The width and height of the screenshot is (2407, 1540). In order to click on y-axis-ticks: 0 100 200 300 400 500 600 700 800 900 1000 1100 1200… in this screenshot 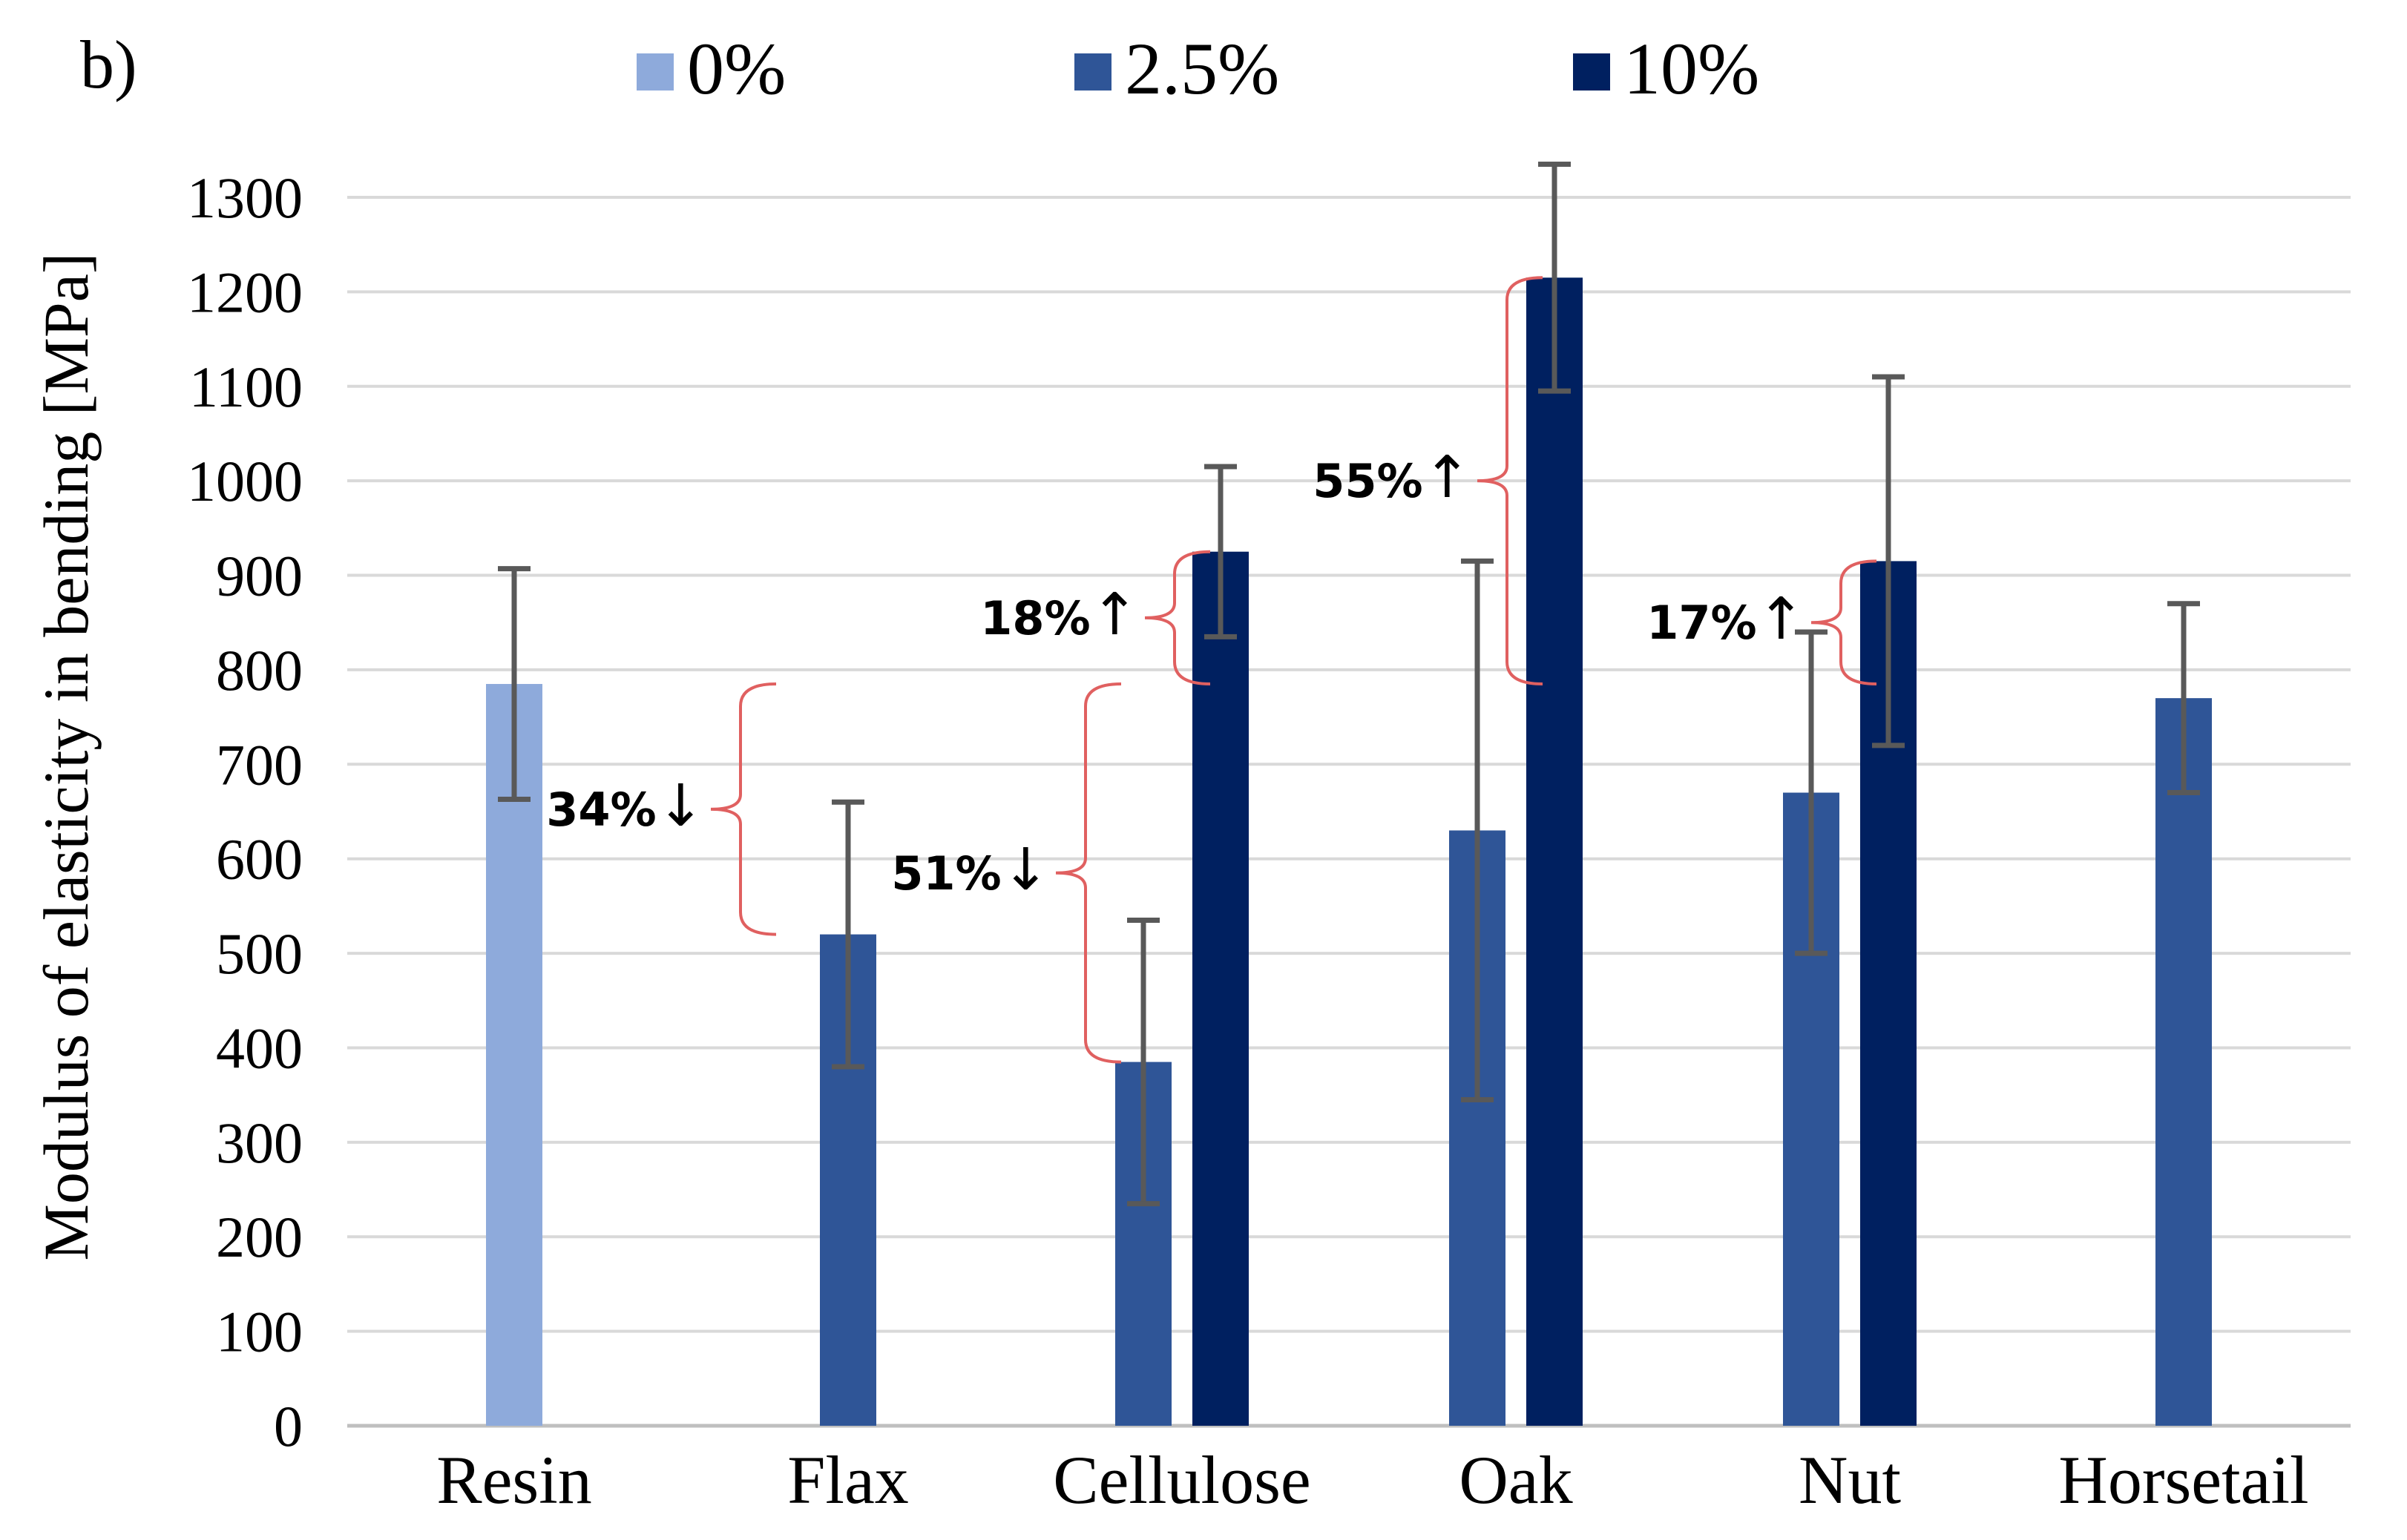, I will do `click(245, 811)`.